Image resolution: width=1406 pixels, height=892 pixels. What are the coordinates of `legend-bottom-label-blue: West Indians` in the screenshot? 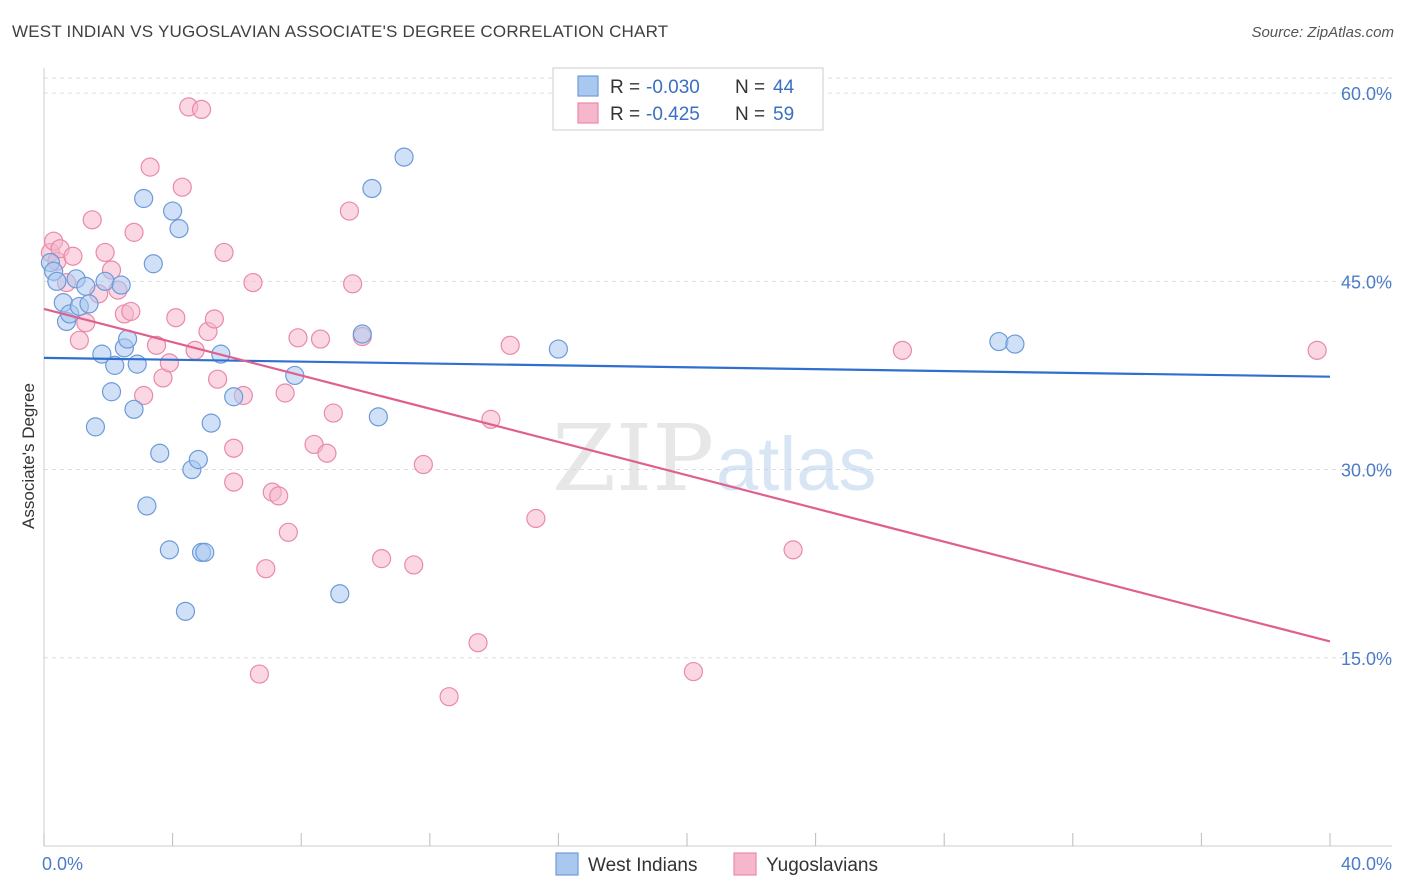 It's located at (642, 865).